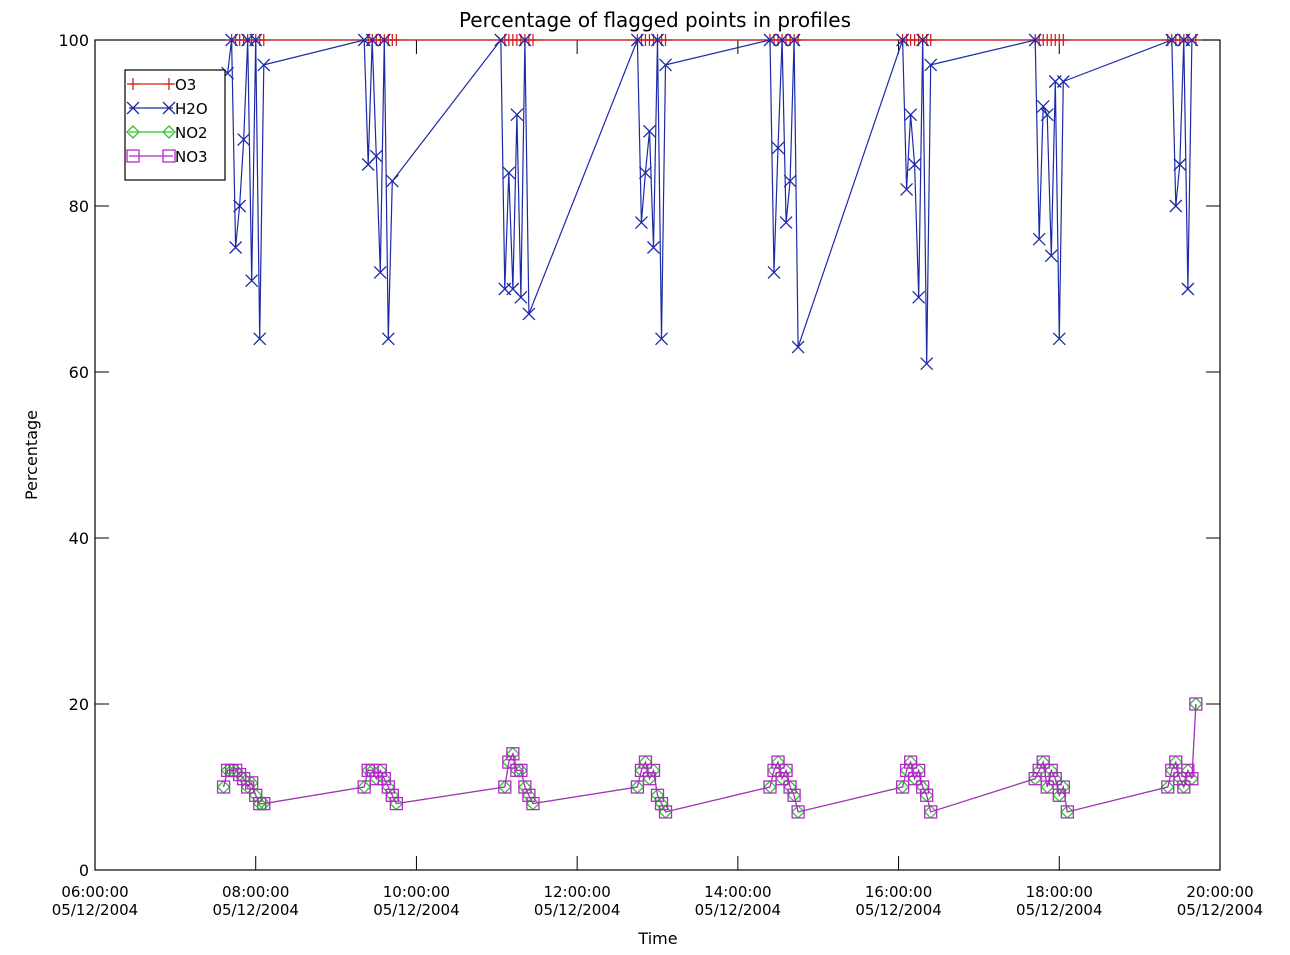  Describe the element at coordinates (31, 455) in the screenshot. I see `y-axis-label: Percentage` at that location.